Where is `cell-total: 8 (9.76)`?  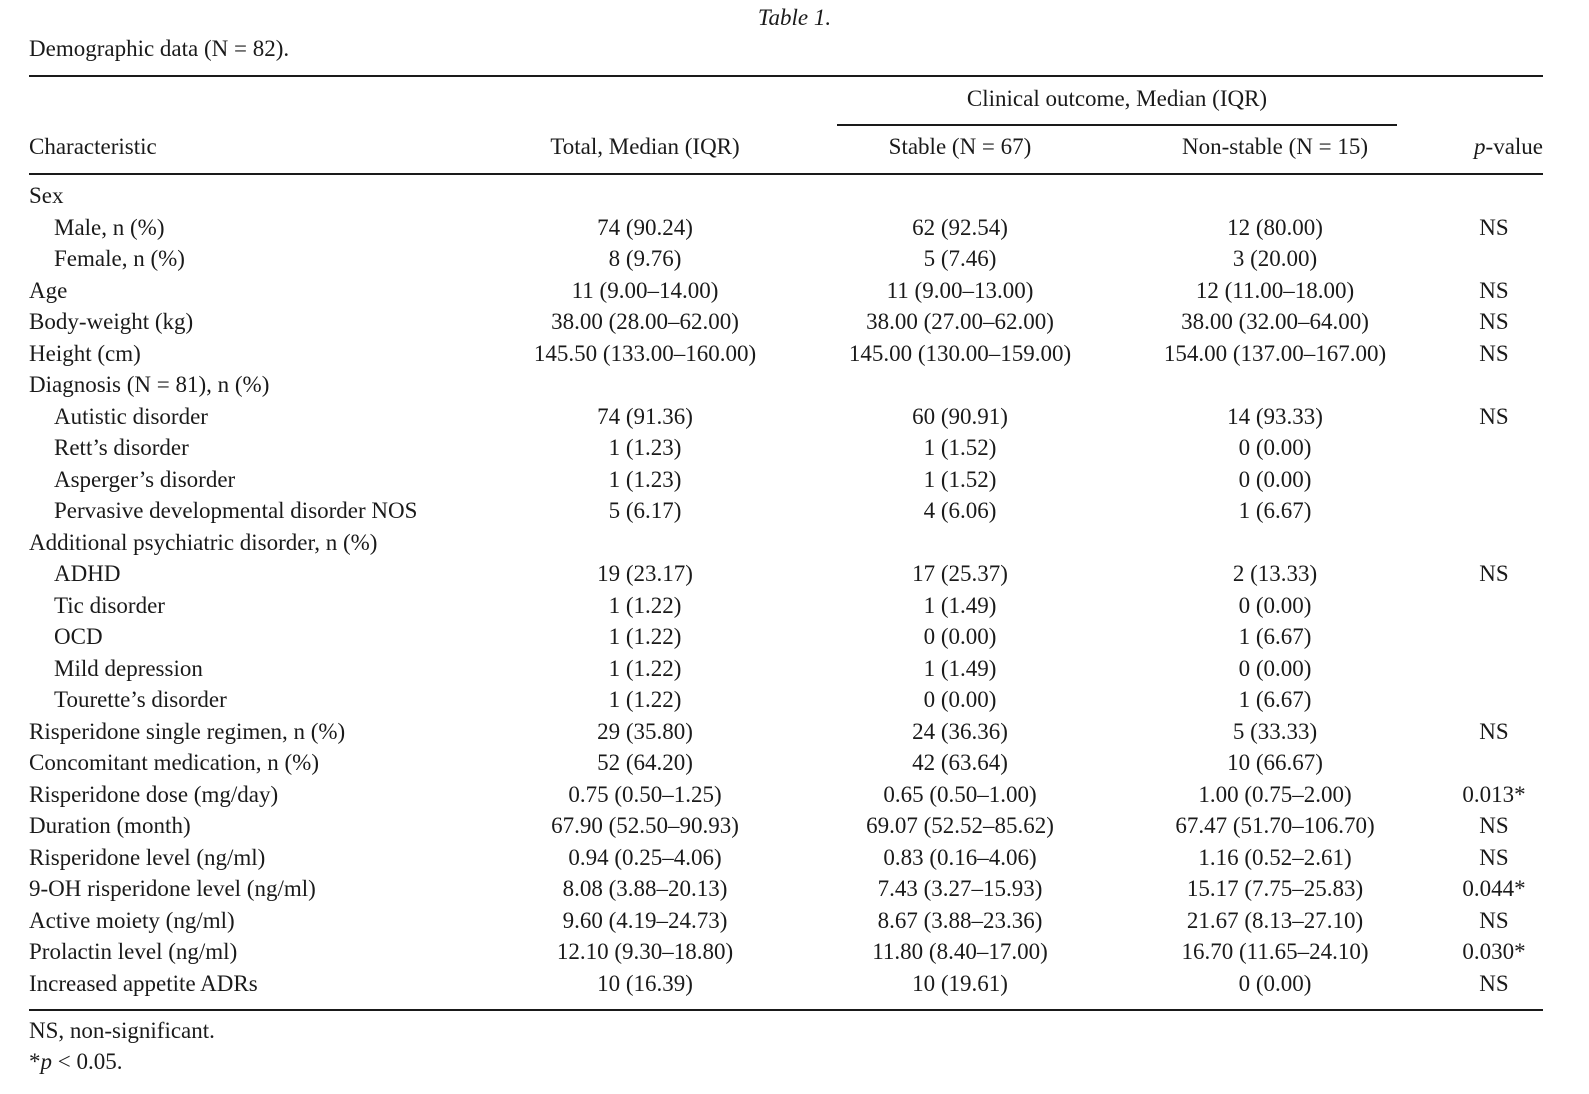 cell-total: 8 (9.76) is located at coordinates (645, 258).